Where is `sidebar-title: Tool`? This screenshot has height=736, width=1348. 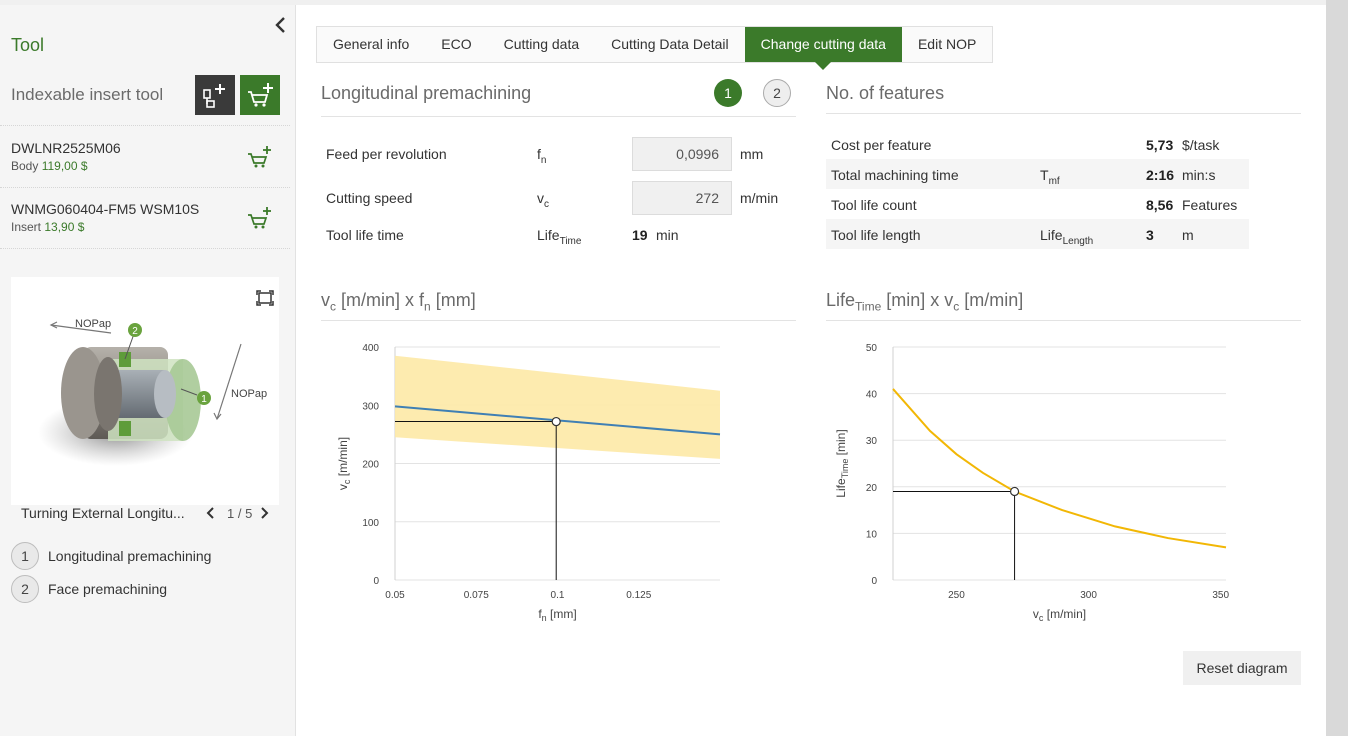 sidebar-title: Tool is located at coordinates (28, 45).